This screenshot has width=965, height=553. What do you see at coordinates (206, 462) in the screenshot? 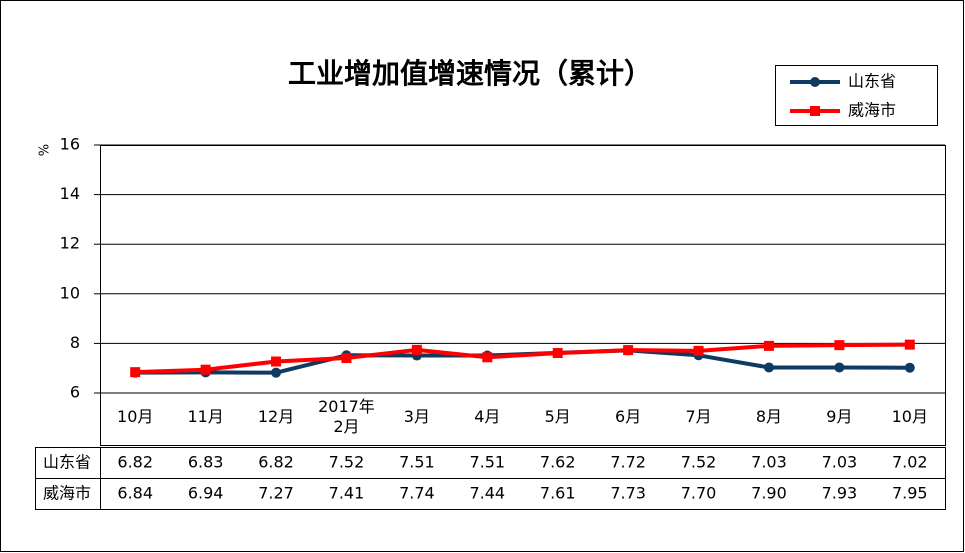
I see `table-cell: 6.83` at bounding box center [206, 462].